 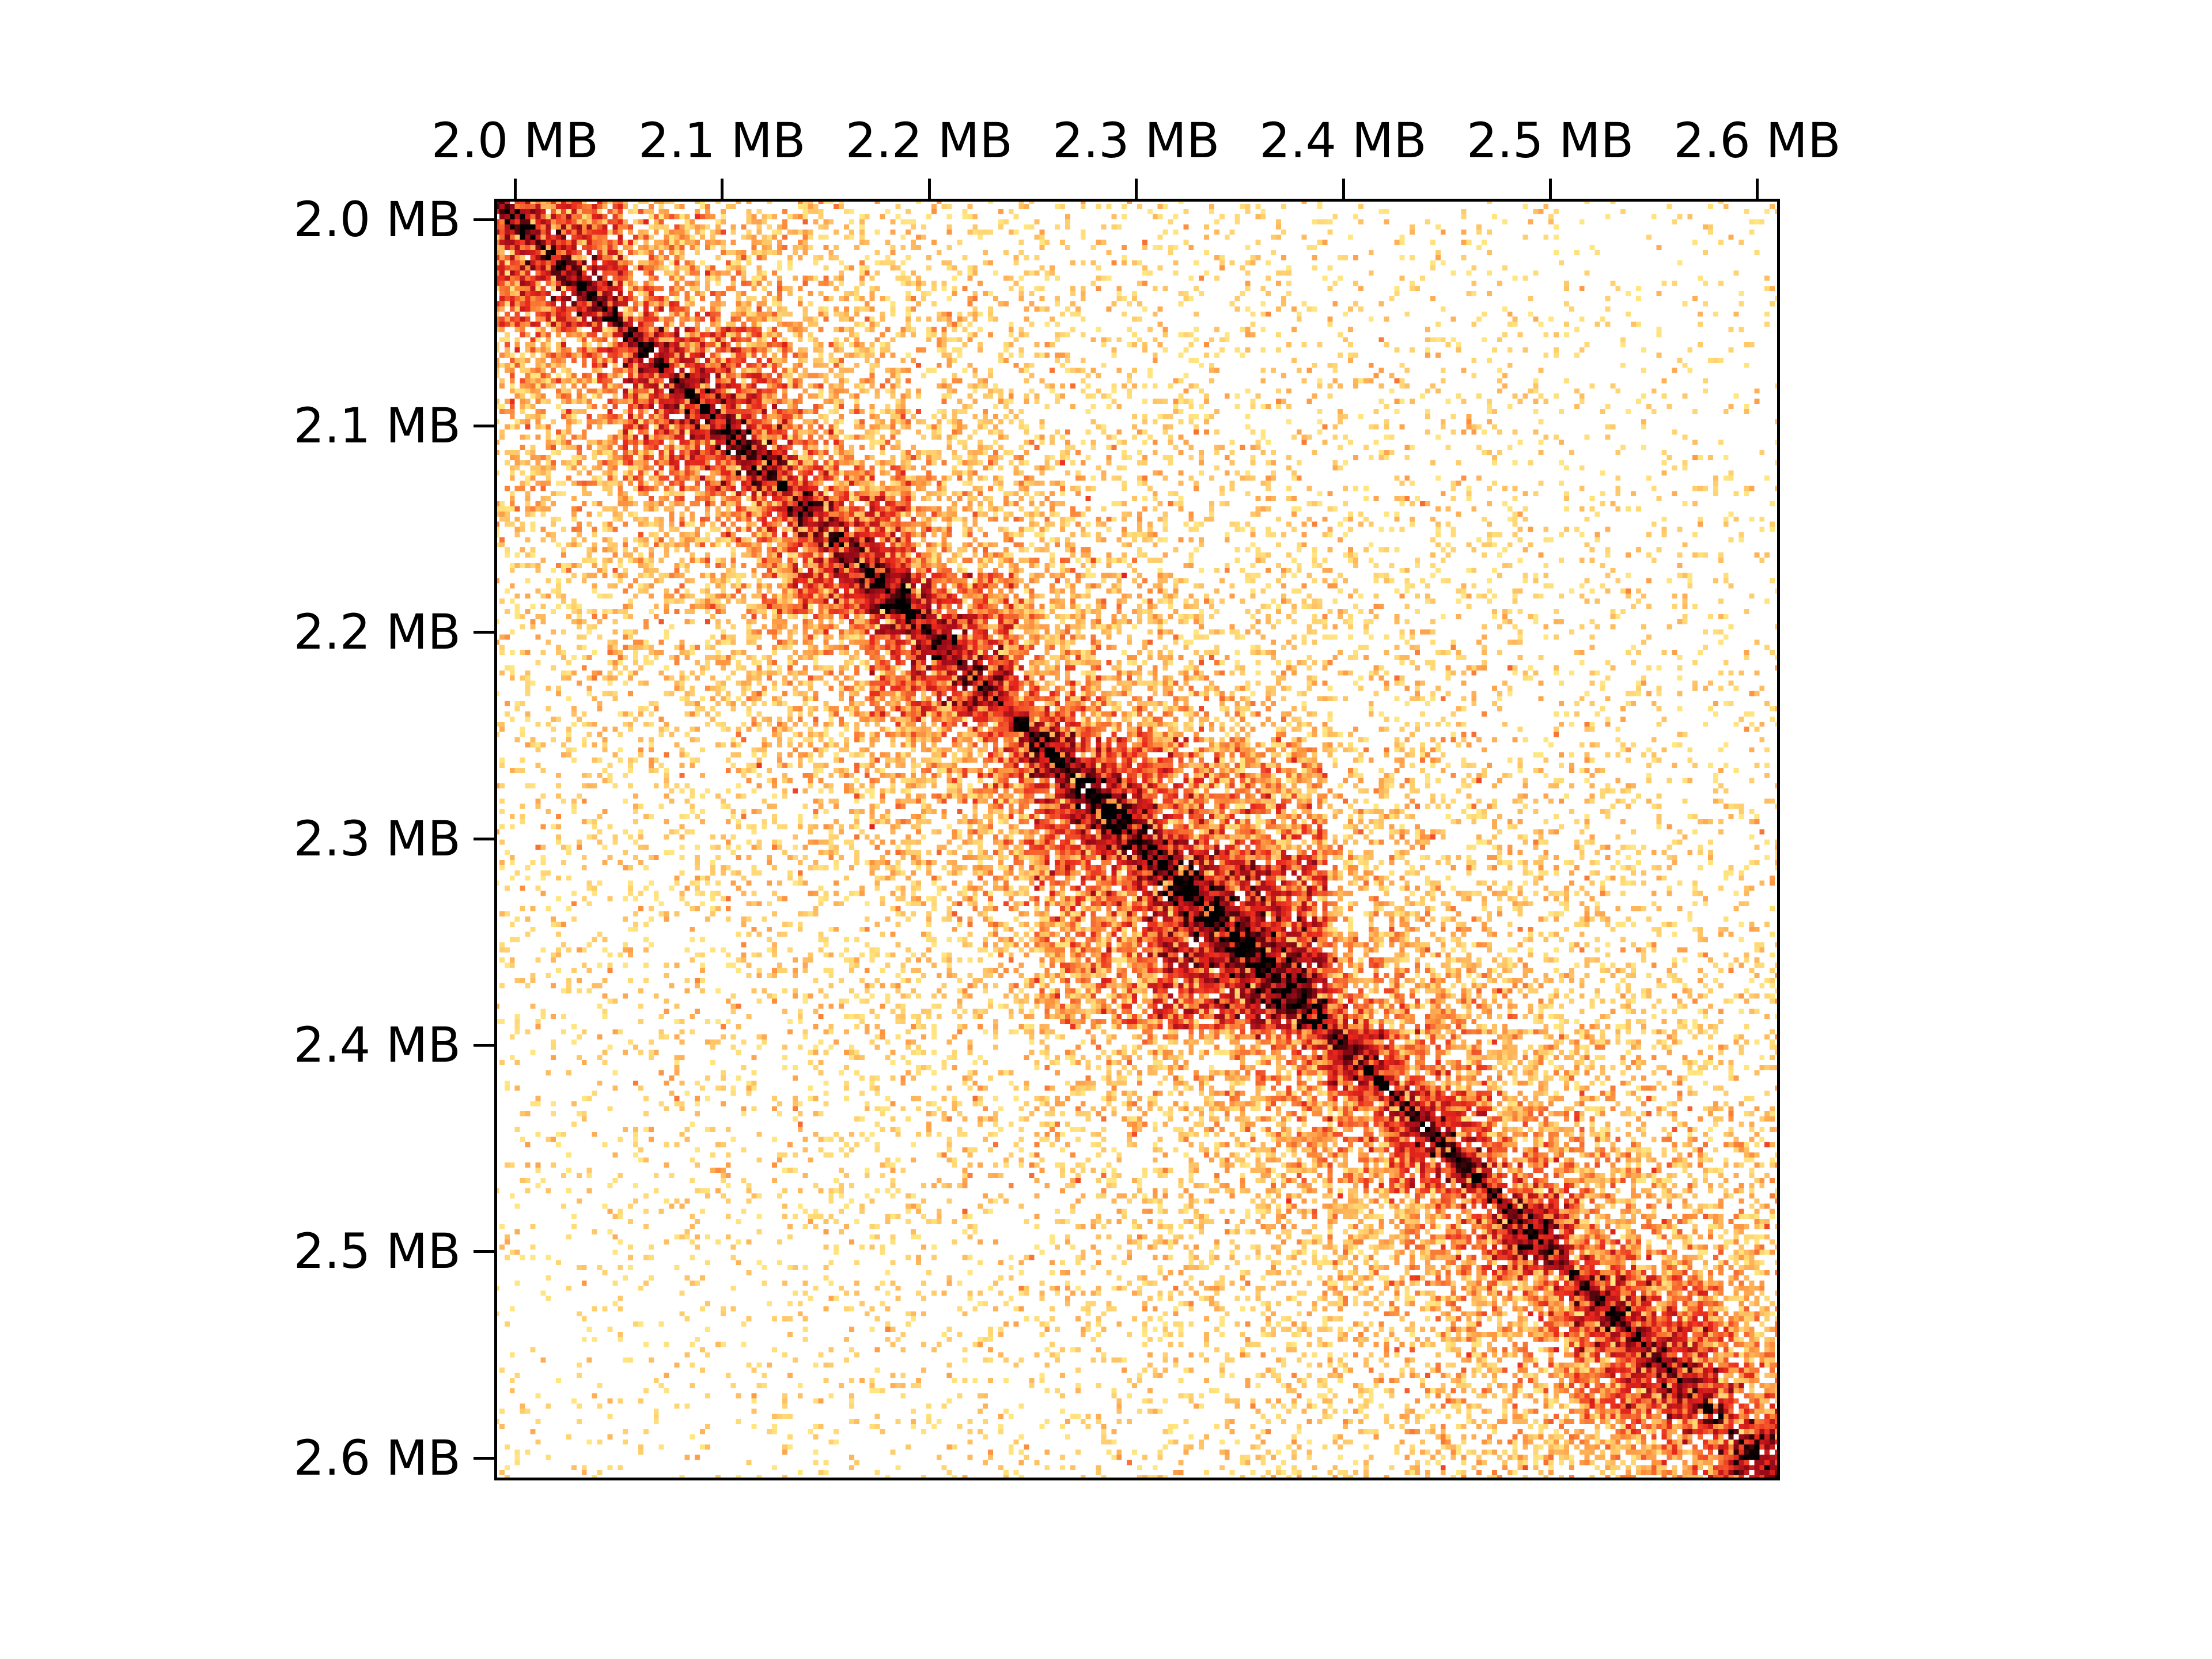 What do you see at coordinates (1136, 140) in the screenshot?
I see `x-tick-label: 2.3 MB` at bounding box center [1136, 140].